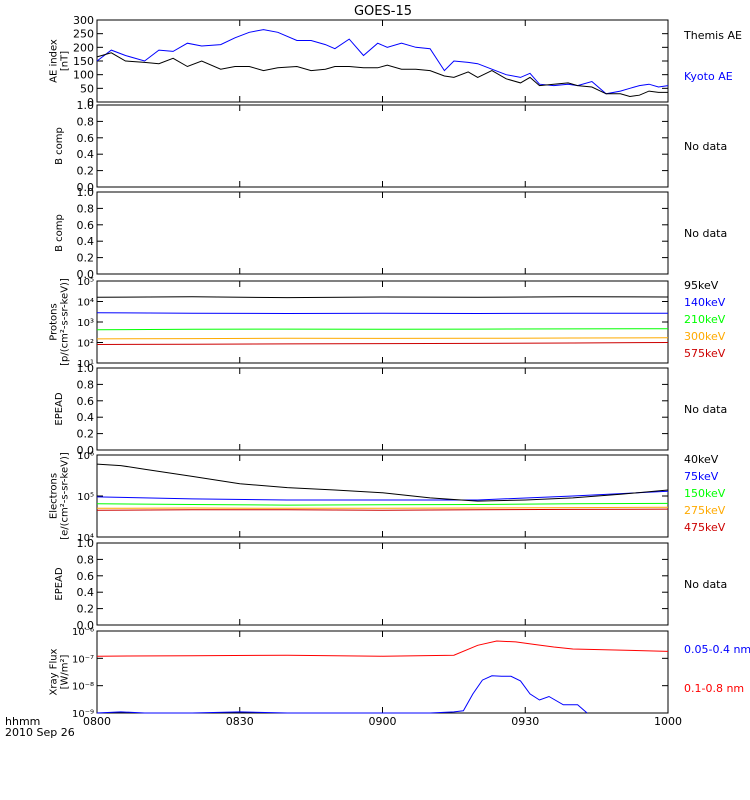  What do you see at coordinates (83, 61) in the screenshot?
I see `y-tick-label: 150` at bounding box center [83, 61].